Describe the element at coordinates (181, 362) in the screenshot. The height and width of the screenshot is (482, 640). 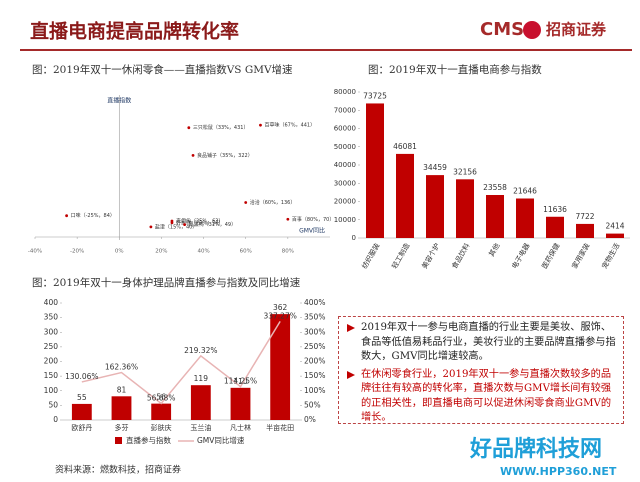
I see `line` at that location.